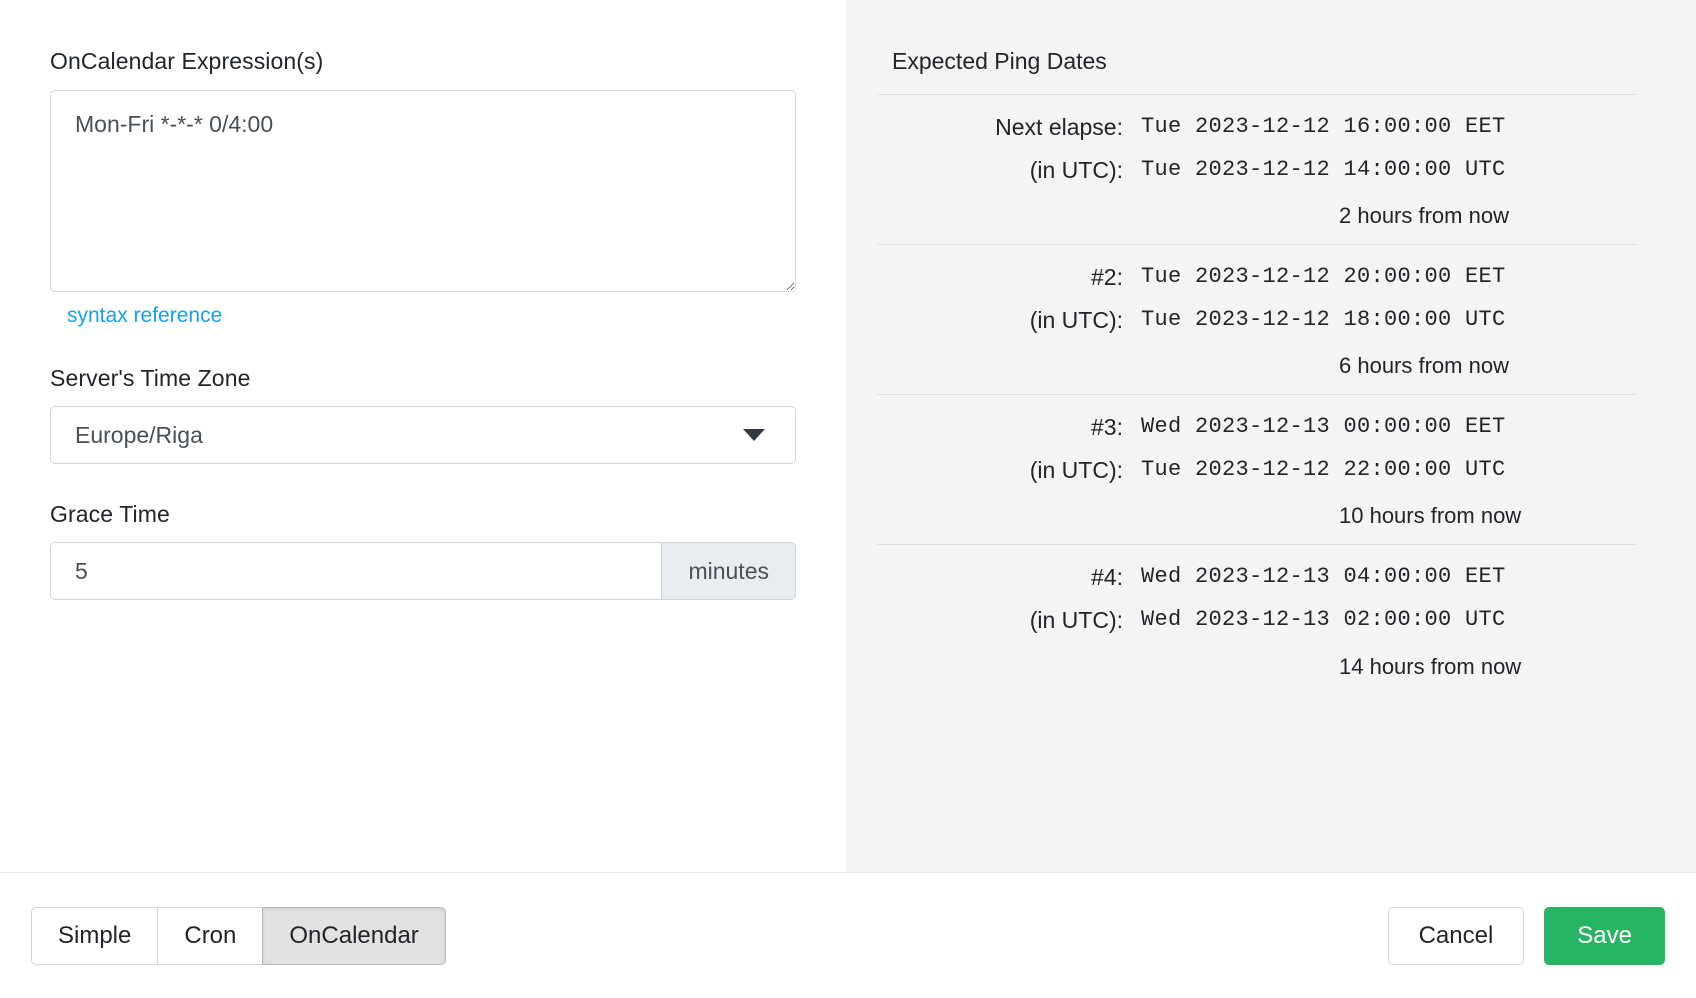  What do you see at coordinates (1323, 169) in the screenshot?
I see `ping-entry-utc-datetime: Tue 2023-12-12 14:00:00 UTC` at bounding box center [1323, 169].